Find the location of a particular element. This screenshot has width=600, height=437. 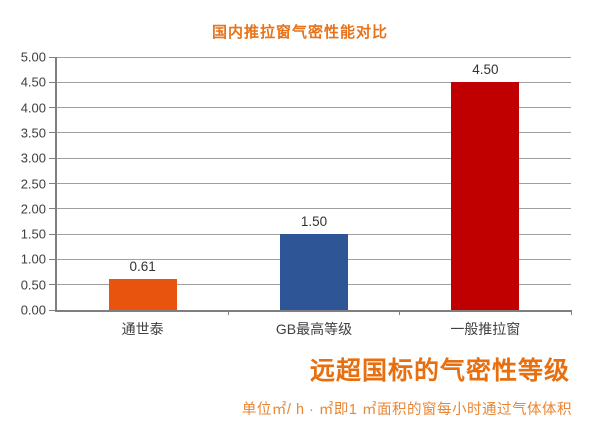

unit-note: 单位㎡/ h · ㎡即1 ㎡面积的窗每小时通过气体体积 is located at coordinates (406, 410).